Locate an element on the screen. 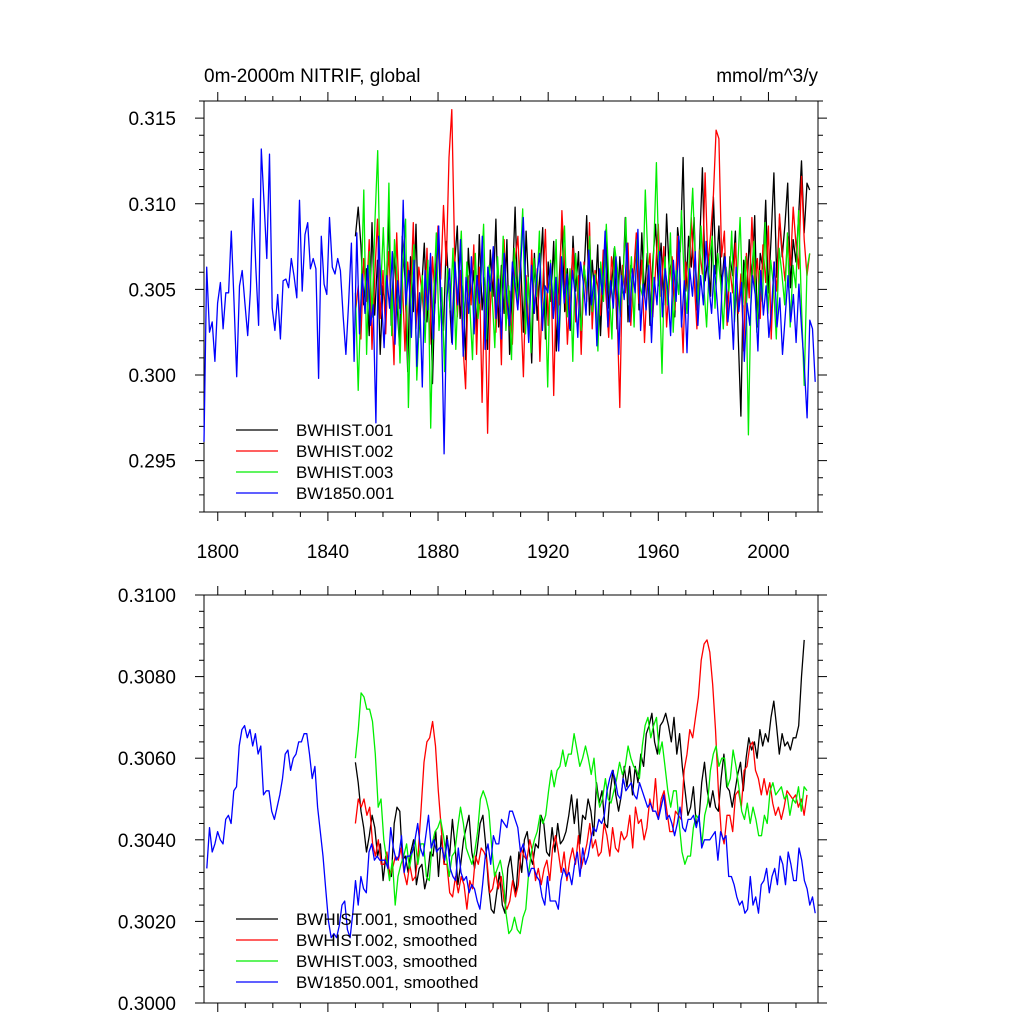 This screenshot has height=1024, width=1024. x-tick-label: 1800 is located at coordinates (218, 552).